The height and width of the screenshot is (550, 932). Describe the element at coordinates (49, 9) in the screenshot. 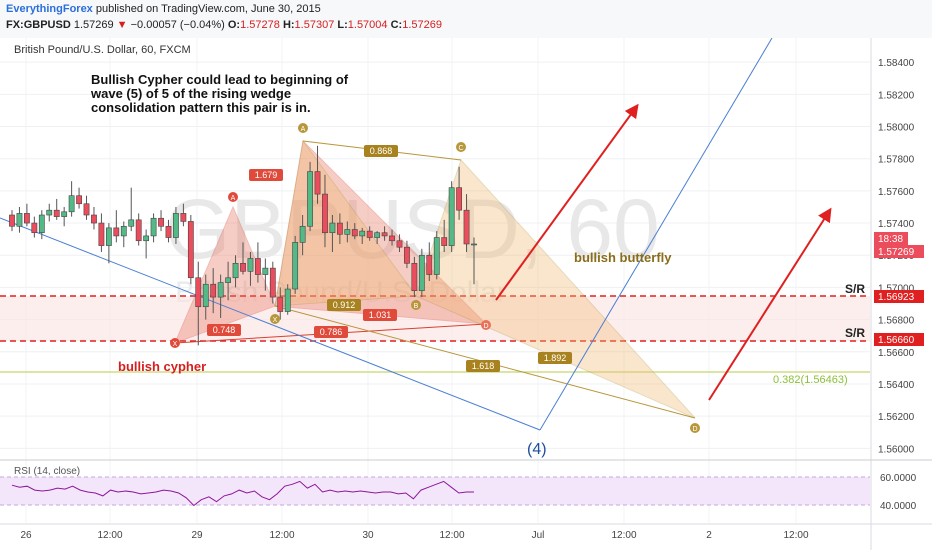

I see `author-link: EverythingForex` at that location.